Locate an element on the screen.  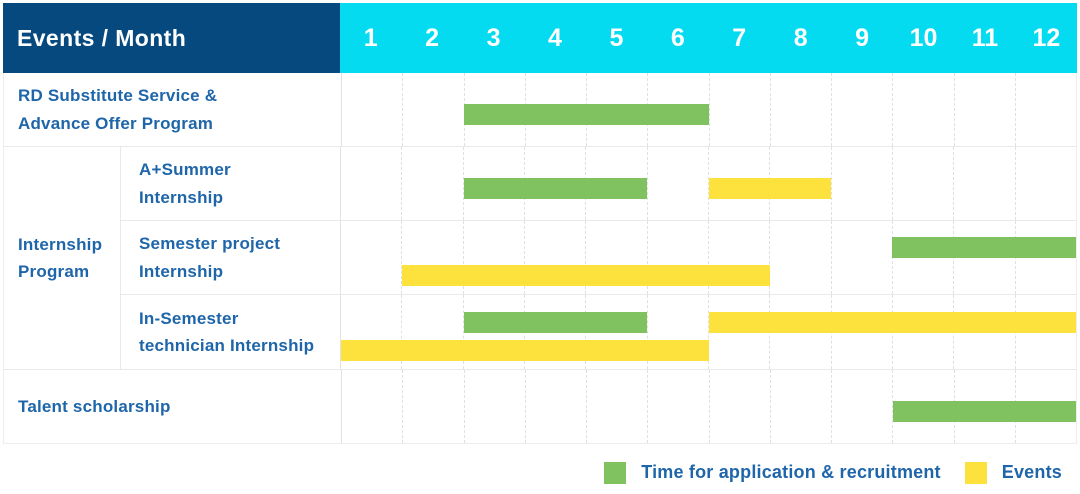
month-grid is located at coordinates (709, 109).